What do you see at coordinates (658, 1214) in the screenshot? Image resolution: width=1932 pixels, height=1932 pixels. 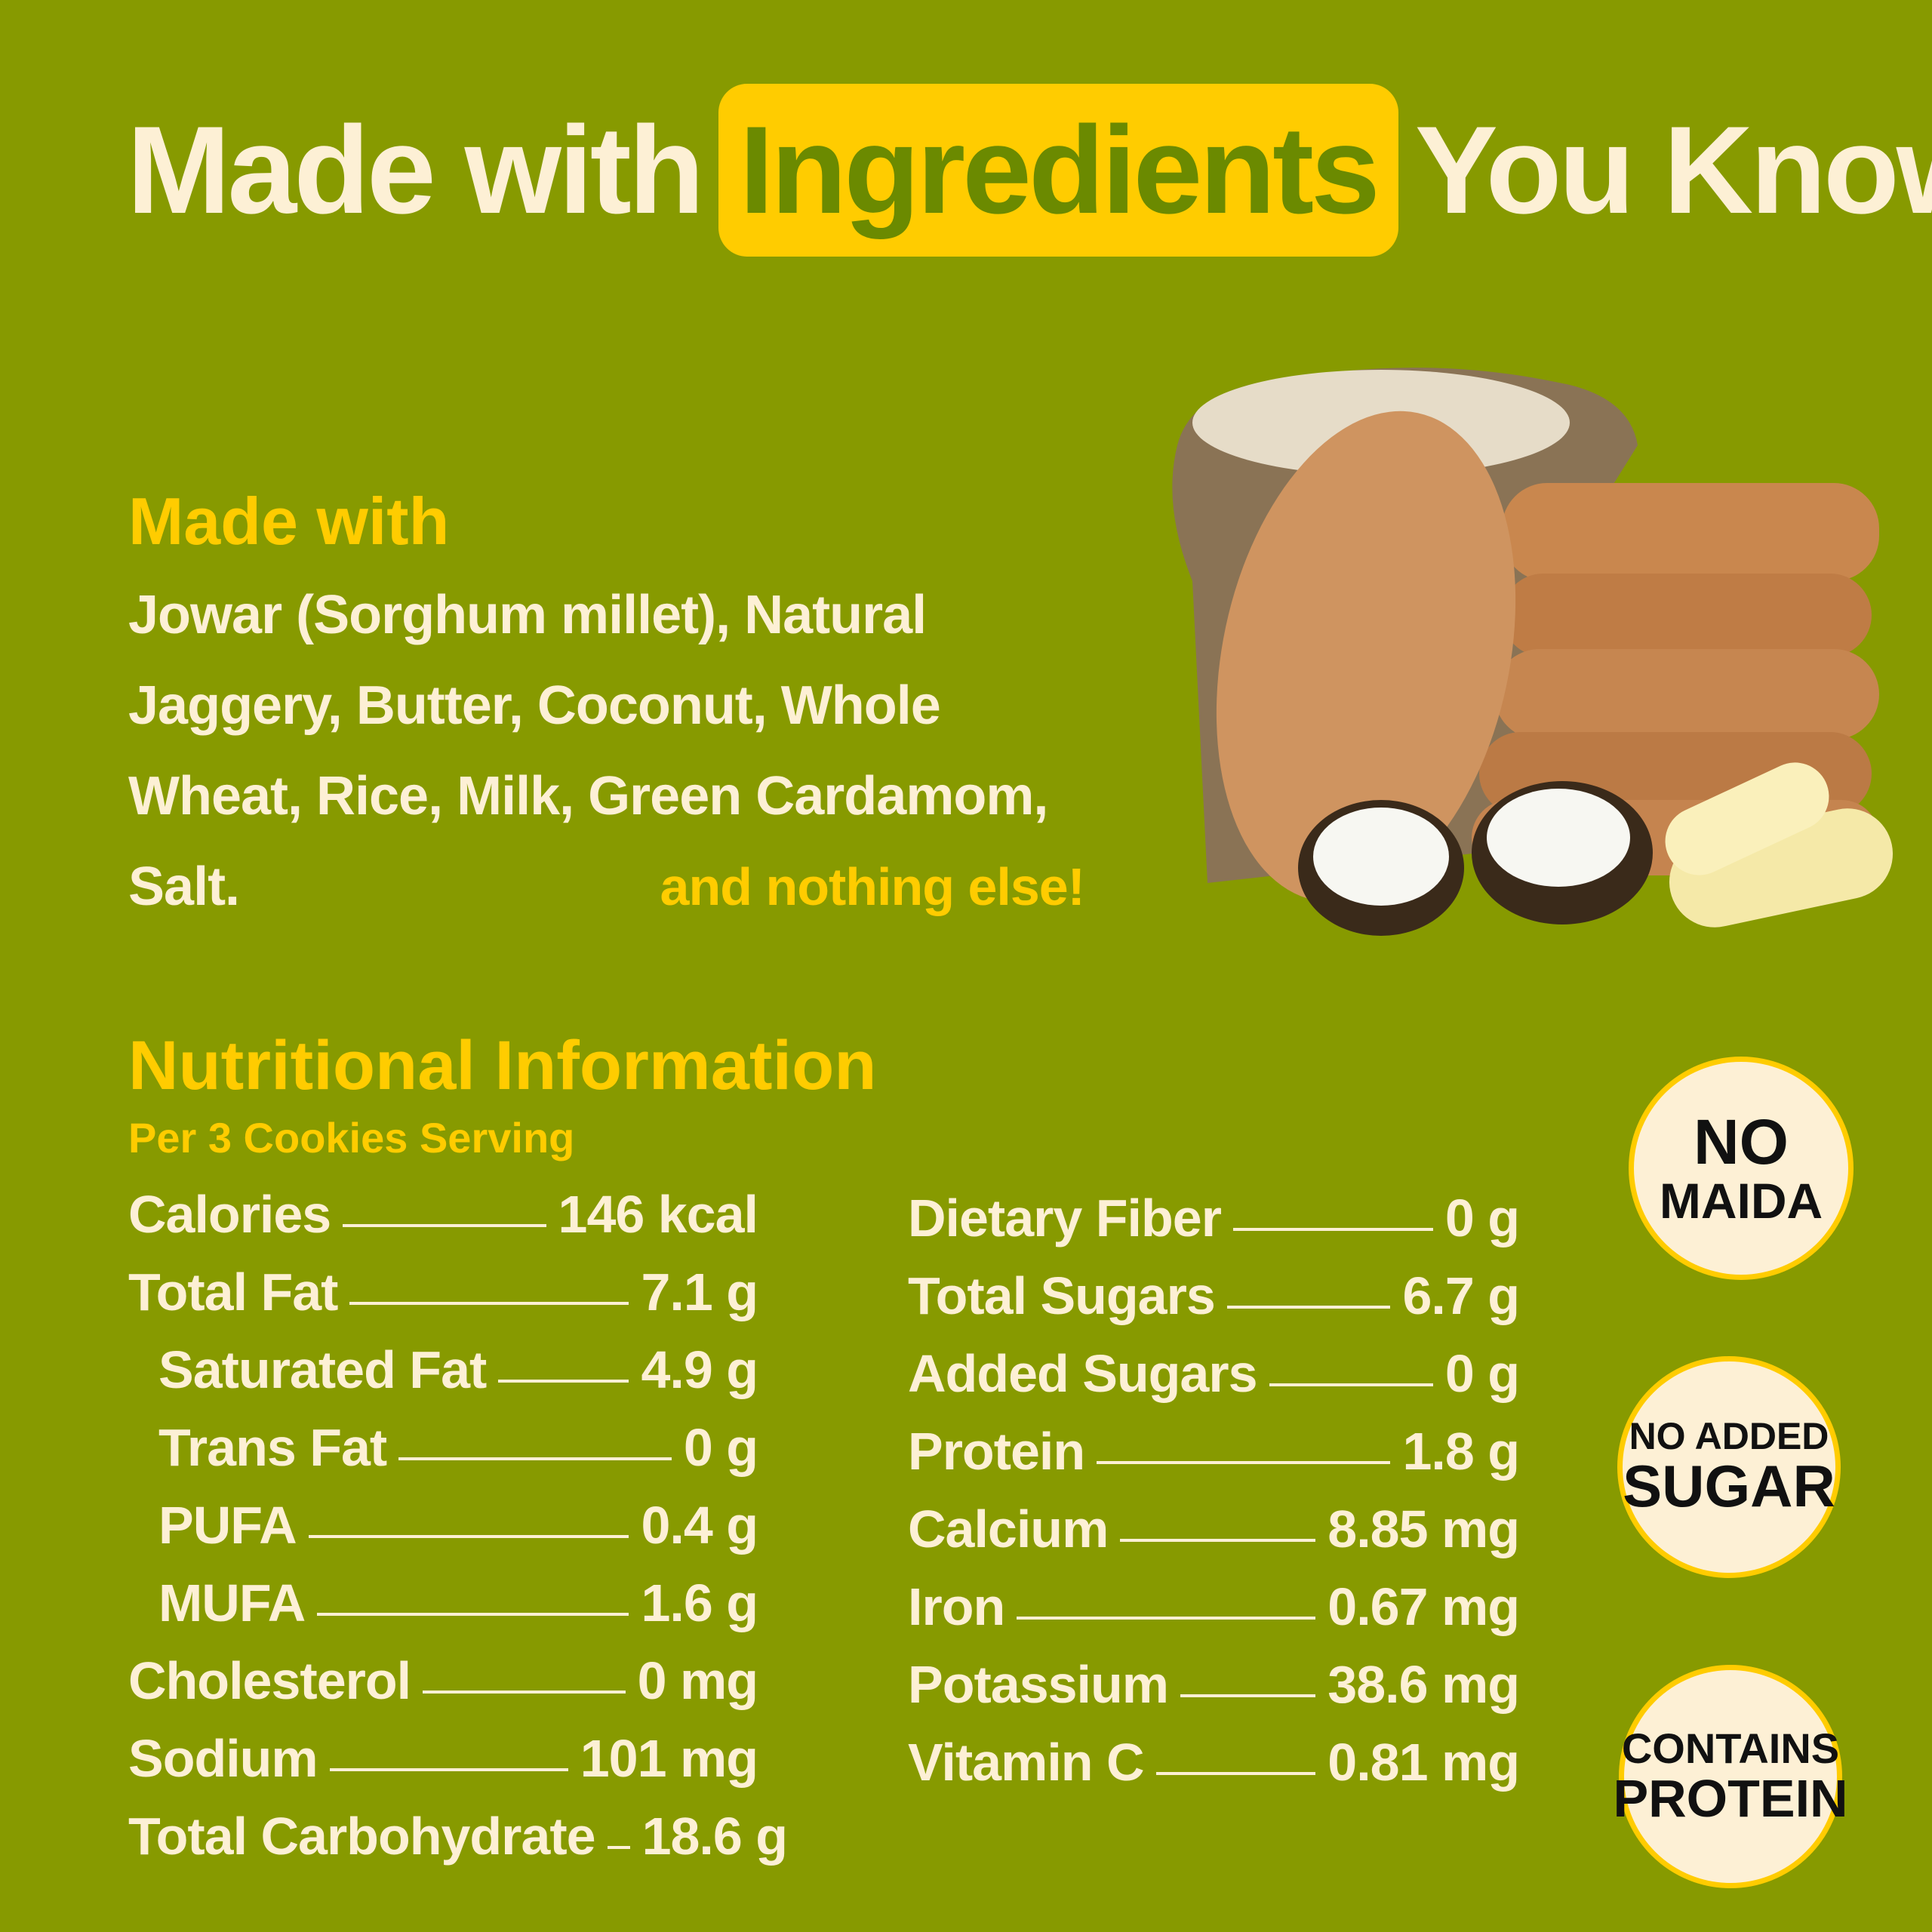 I see `nutrient-value: 146 kcal` at bounding box center [658, 1214].